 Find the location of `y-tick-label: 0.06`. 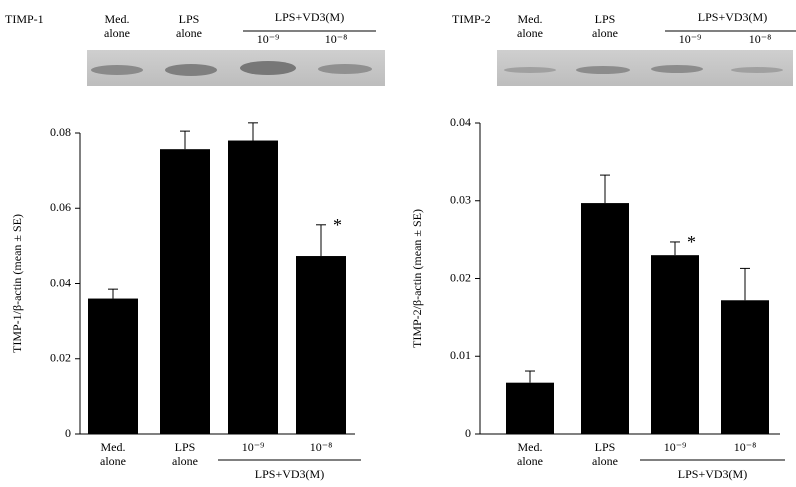

y-tick-label: 0.06 is located at coordinates (60, 207).